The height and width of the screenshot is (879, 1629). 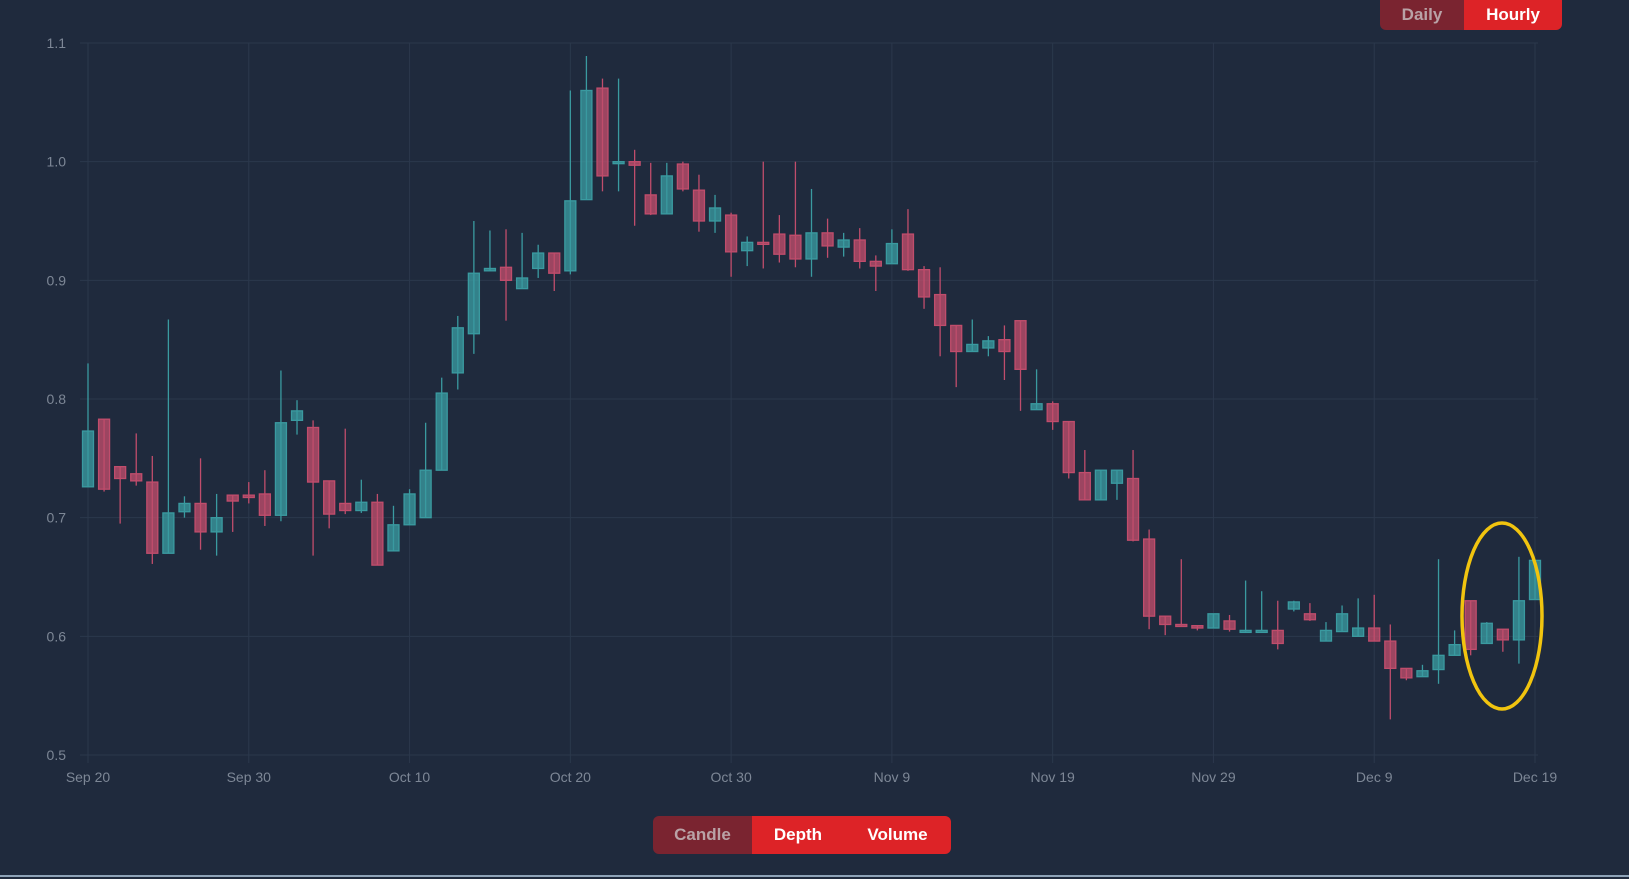 What do you see at coordinates (798, 835) in the screenshot?
I see `depth-button: Depth` at bounding box center [798, 835].